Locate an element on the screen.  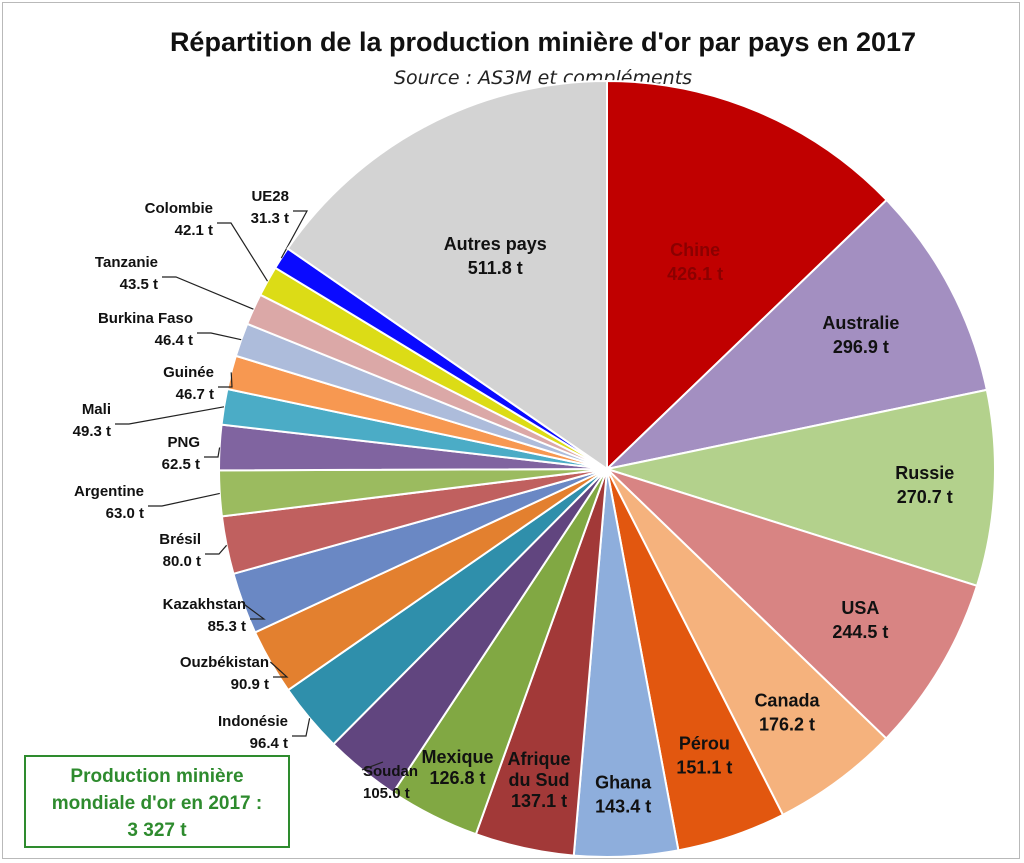
leader-line-ue28 is located at coordinates (294, 234).